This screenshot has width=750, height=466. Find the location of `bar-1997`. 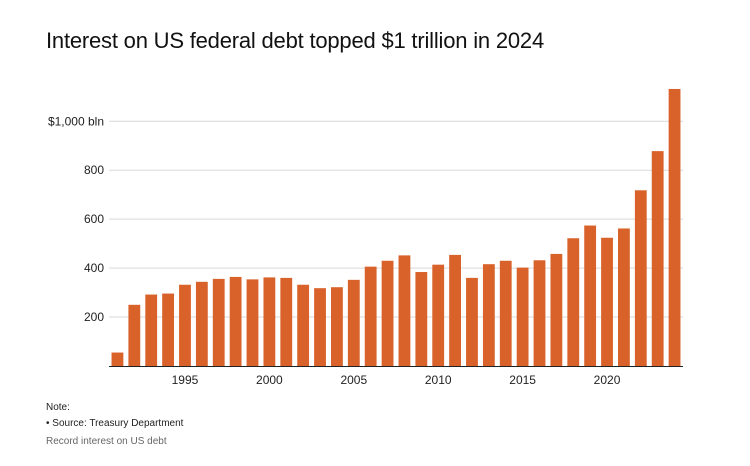

bar-1997 is located at coordinates (218, 322).